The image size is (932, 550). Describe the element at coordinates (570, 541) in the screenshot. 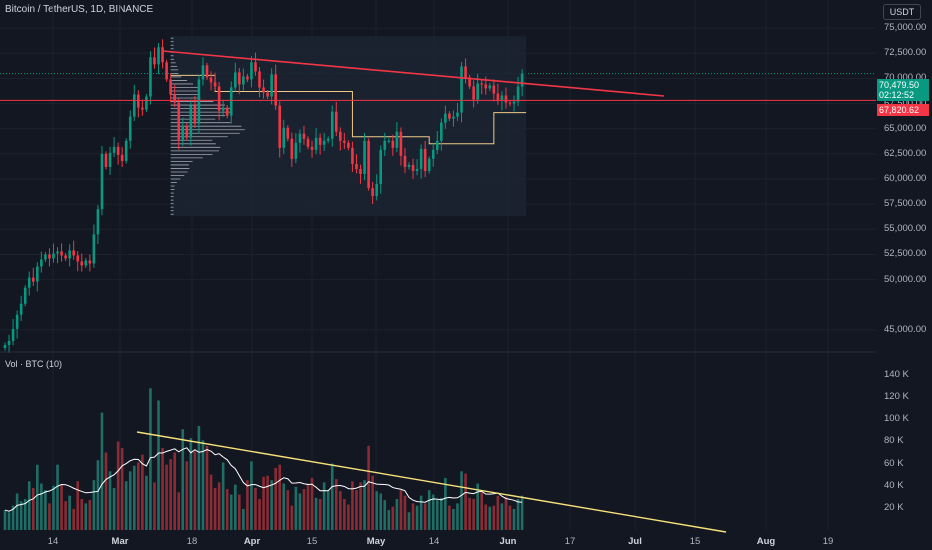

I see `date-tick-label: 17` at that location.